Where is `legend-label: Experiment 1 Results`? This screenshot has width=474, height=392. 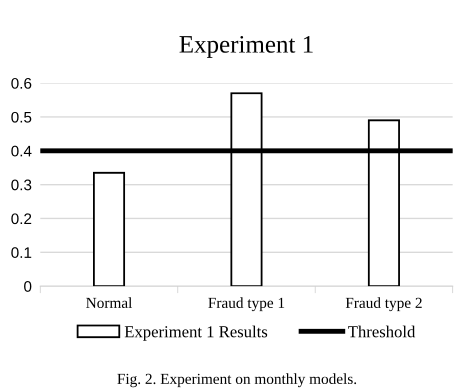 legend-label: Experiment 1 Results is located at coordinates (196, 333).